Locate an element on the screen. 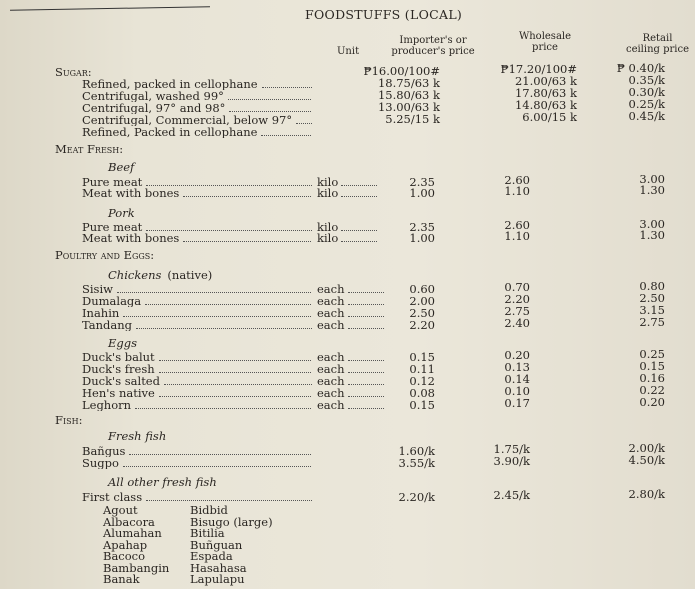 Image resolution: width=695 pixels, height=589 pixels. importer-price: 2.00 is located at coordinates (422, 301).